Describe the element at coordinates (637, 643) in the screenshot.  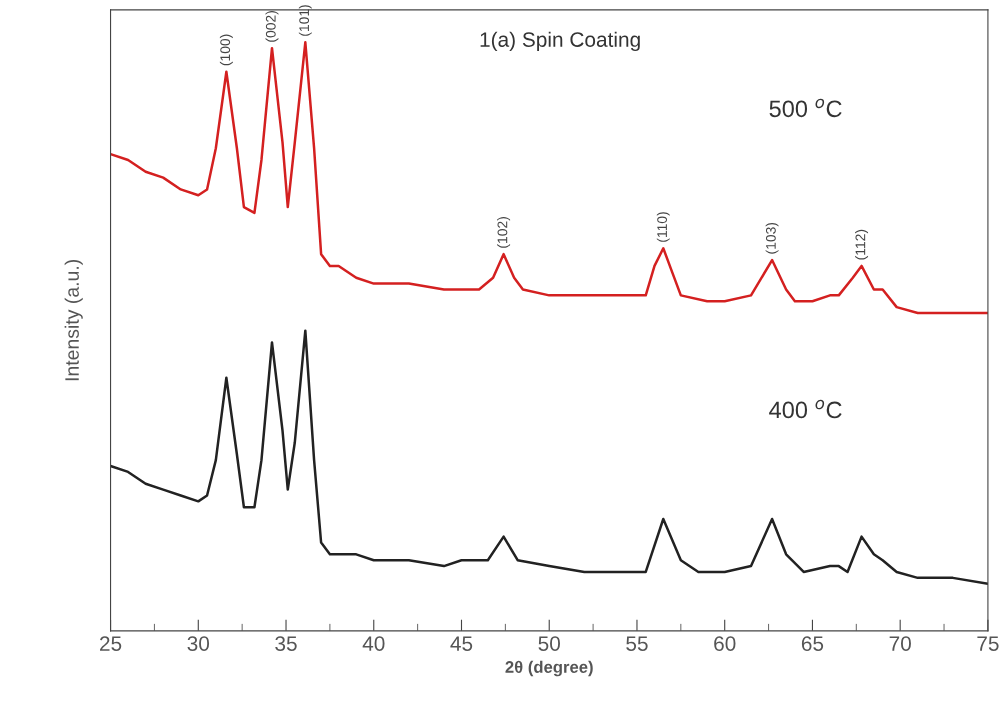
I see `x-tick-label: 55` at that location.